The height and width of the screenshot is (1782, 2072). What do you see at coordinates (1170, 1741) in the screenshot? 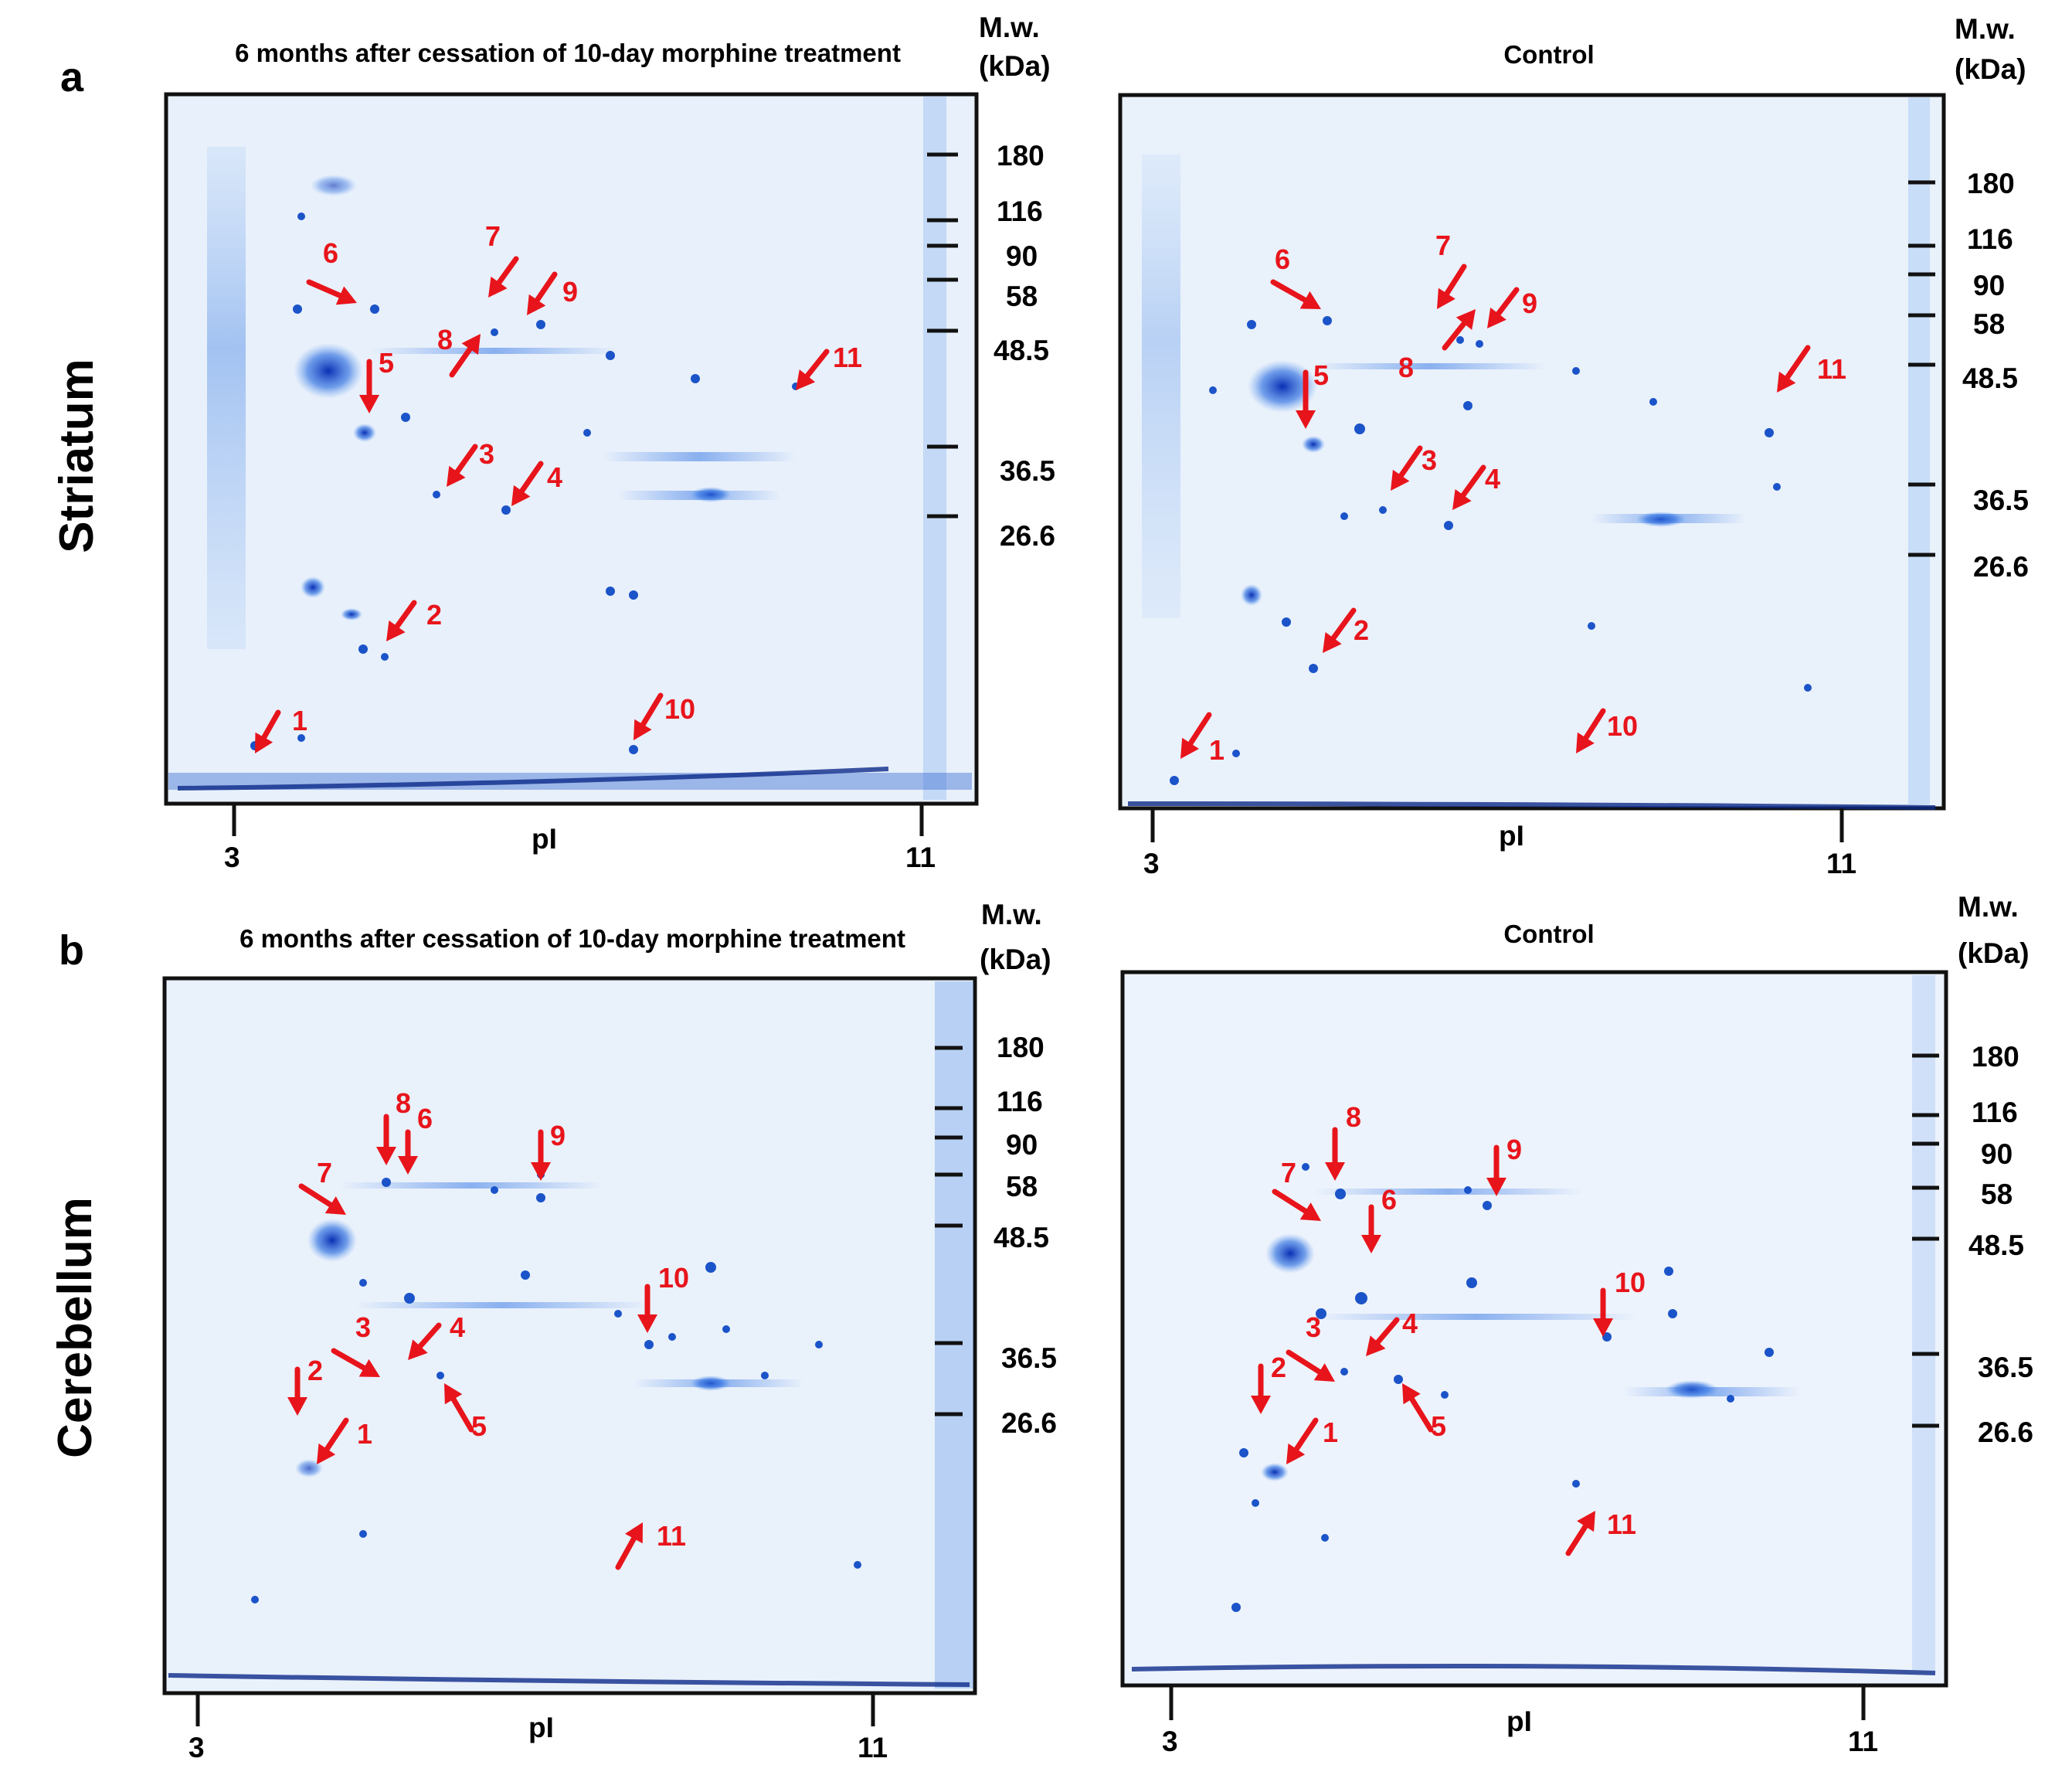
I see `ph-start-label: 3` at bounding box center [1170, 1741].